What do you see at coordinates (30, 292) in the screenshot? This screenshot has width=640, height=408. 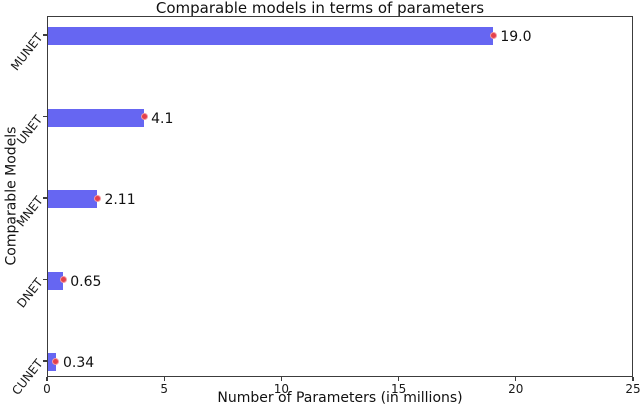 I see `y-tick-label-dnet: DNET` at bounding box center [30, 292].